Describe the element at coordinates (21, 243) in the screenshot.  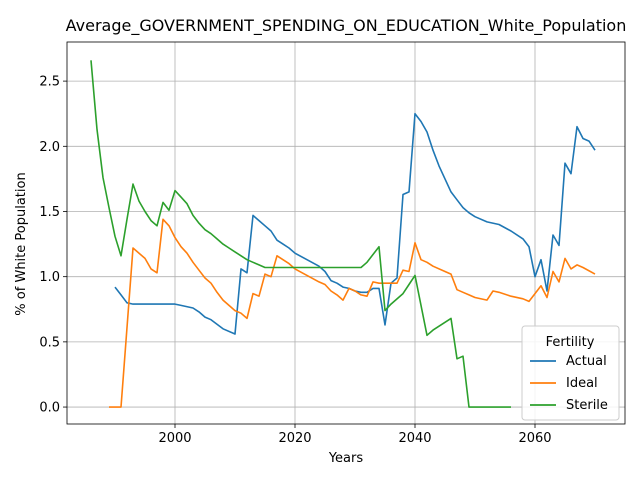
I see `y-axis-label: % of White Population` at that location.